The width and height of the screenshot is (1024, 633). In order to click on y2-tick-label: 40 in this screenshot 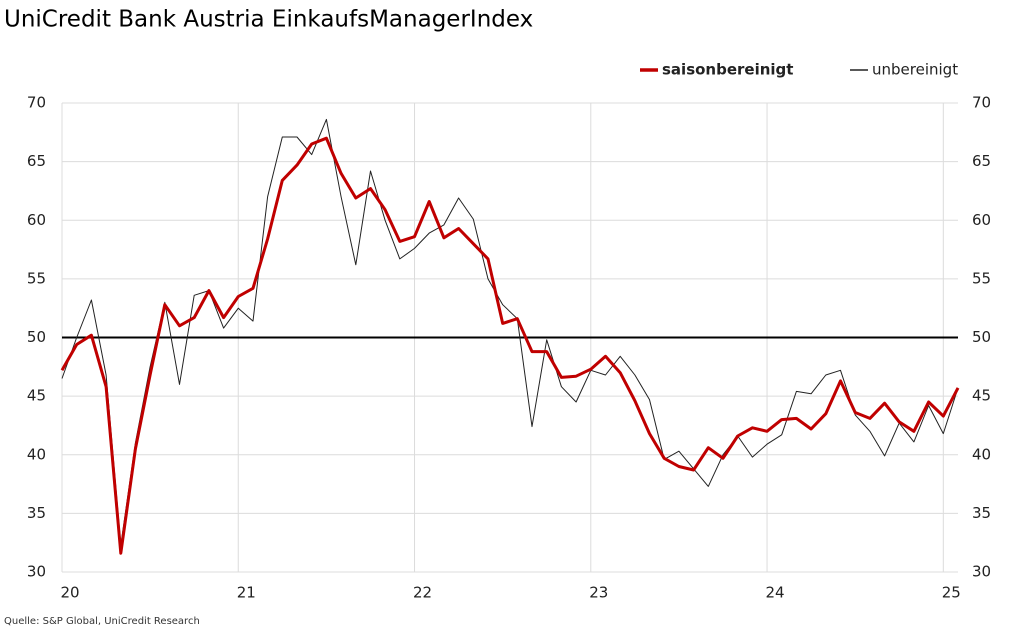, I will do `click(981, 454)`.